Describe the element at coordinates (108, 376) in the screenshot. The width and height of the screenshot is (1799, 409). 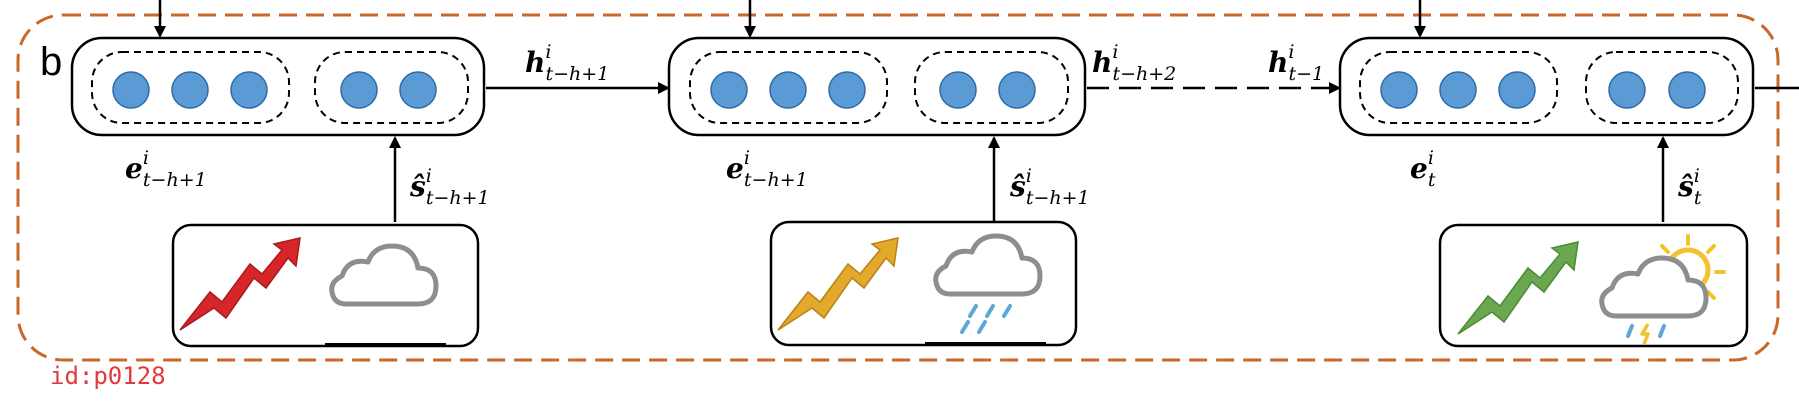
I see `id-tag: id:p0128` at that location.